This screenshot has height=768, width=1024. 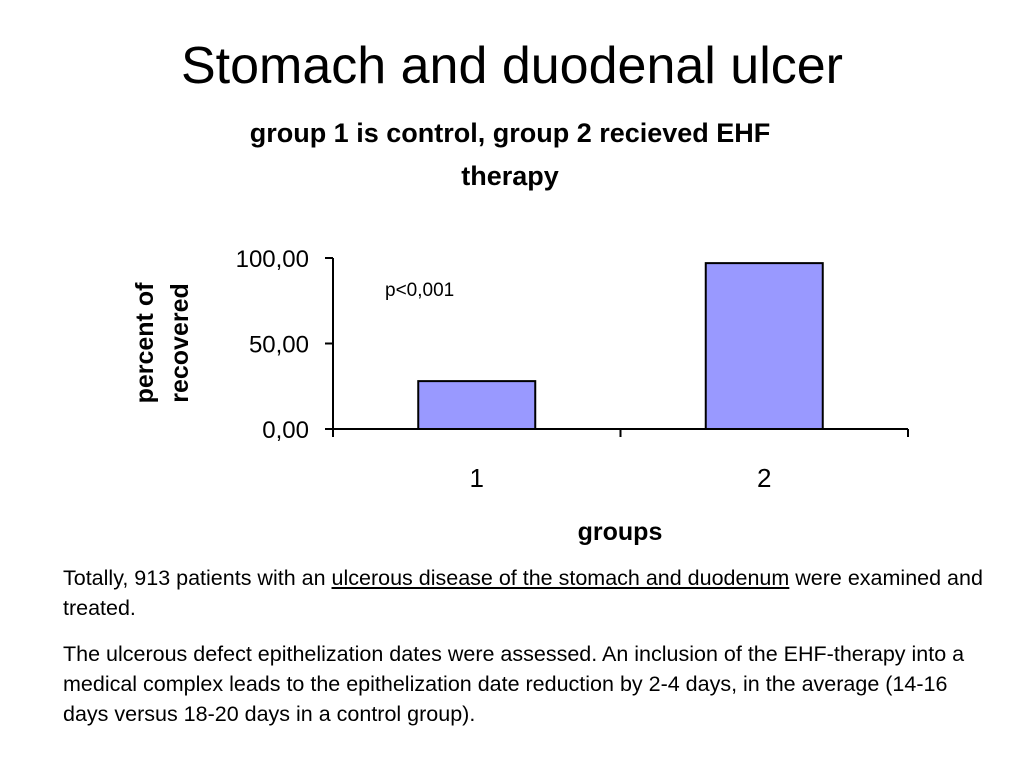 I want to click on y-tick-label: 100,00, so click(x=272, y=259).